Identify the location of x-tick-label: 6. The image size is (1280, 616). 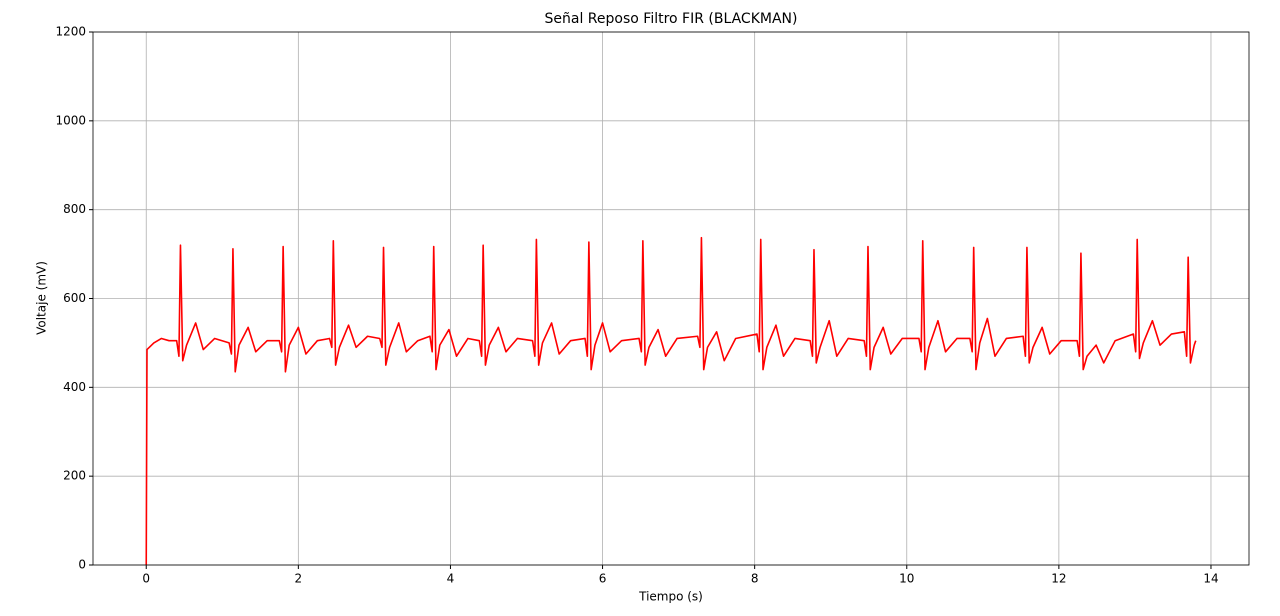
(603, 579).